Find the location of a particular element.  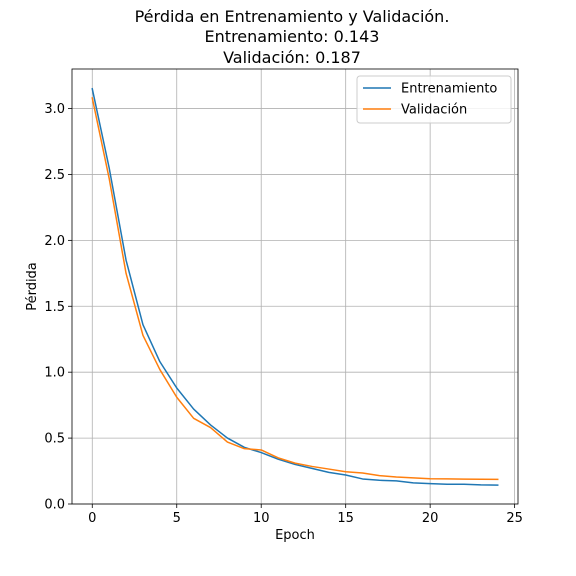

x-tick-label: 20 is located at coordinates (430, 518).